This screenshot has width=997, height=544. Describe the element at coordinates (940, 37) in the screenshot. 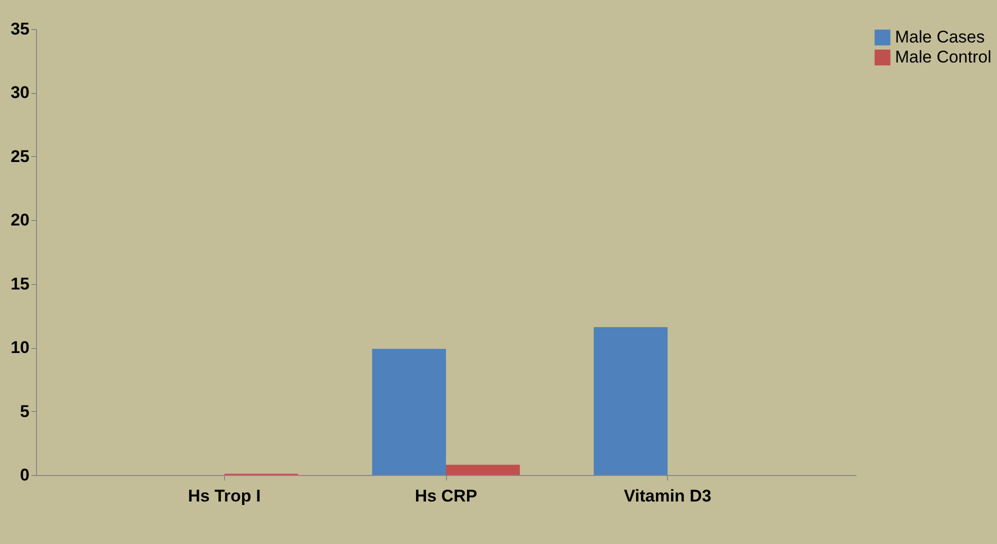

I see `legend-label: Male Cases` at that location.